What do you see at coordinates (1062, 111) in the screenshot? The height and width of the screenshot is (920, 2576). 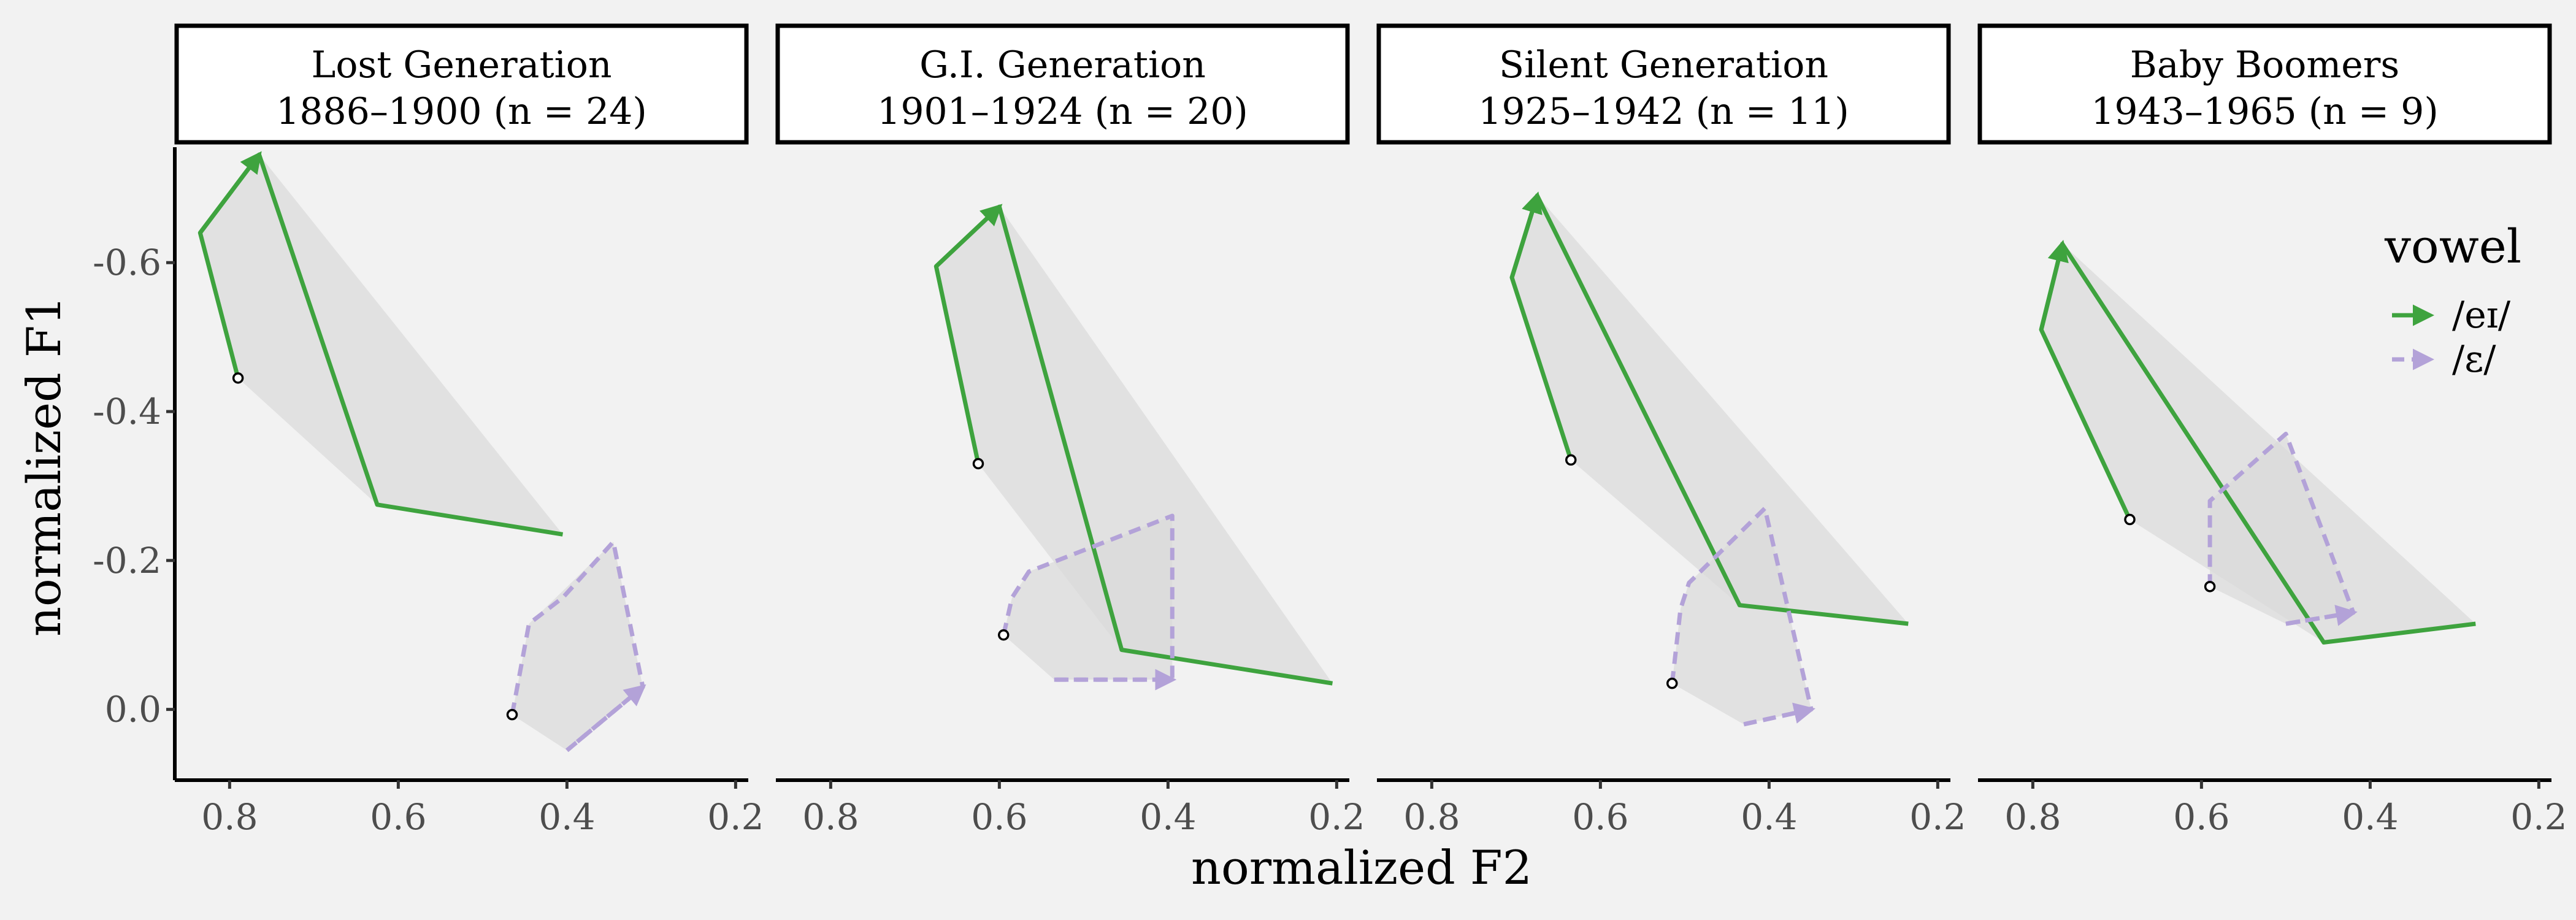 I see `facet-title-line2: 1901–1924 (n = 20)` at bounding box center [1062, 111].